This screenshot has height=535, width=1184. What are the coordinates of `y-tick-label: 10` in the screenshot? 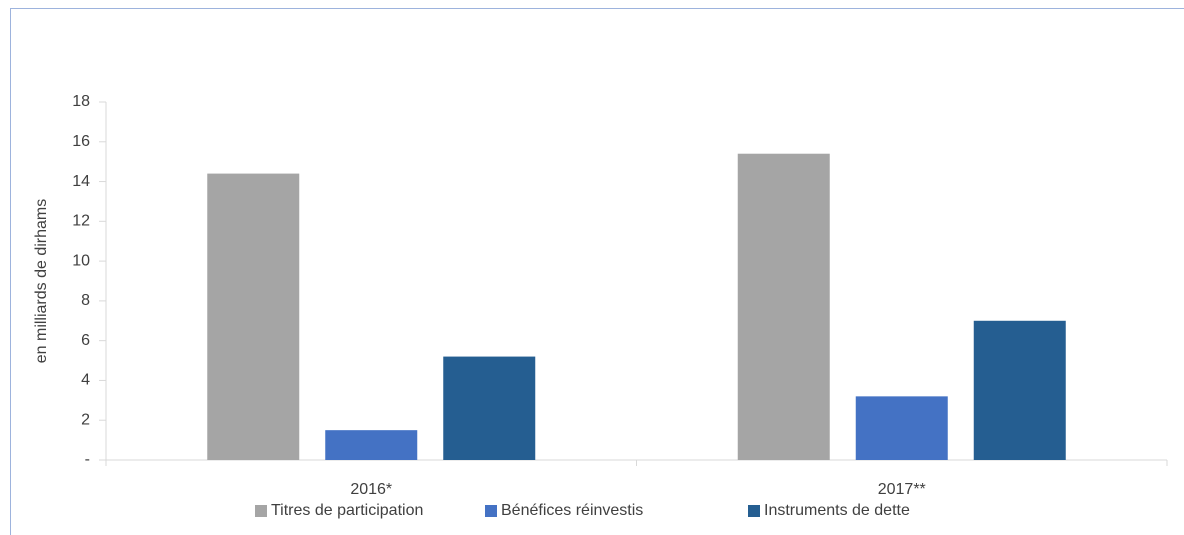 It's located at (81, 260).